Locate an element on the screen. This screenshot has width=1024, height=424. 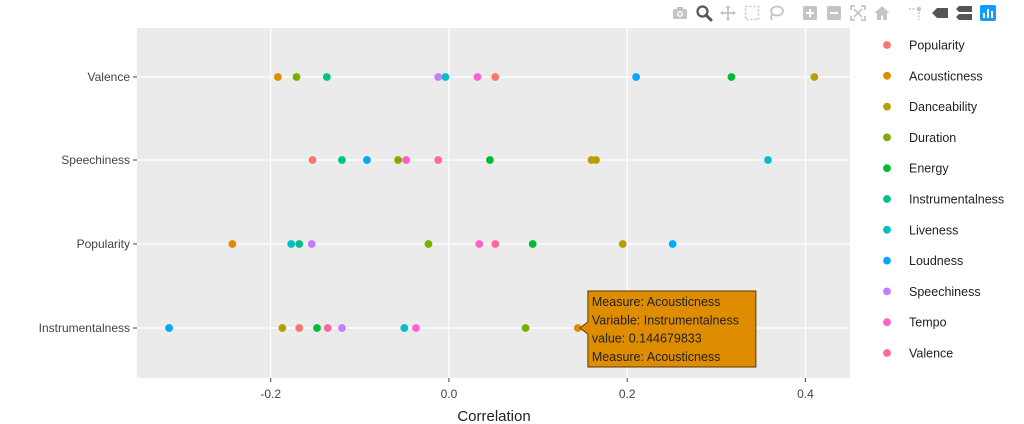
legend-label: Popularity is located at coordinates (937, 46).